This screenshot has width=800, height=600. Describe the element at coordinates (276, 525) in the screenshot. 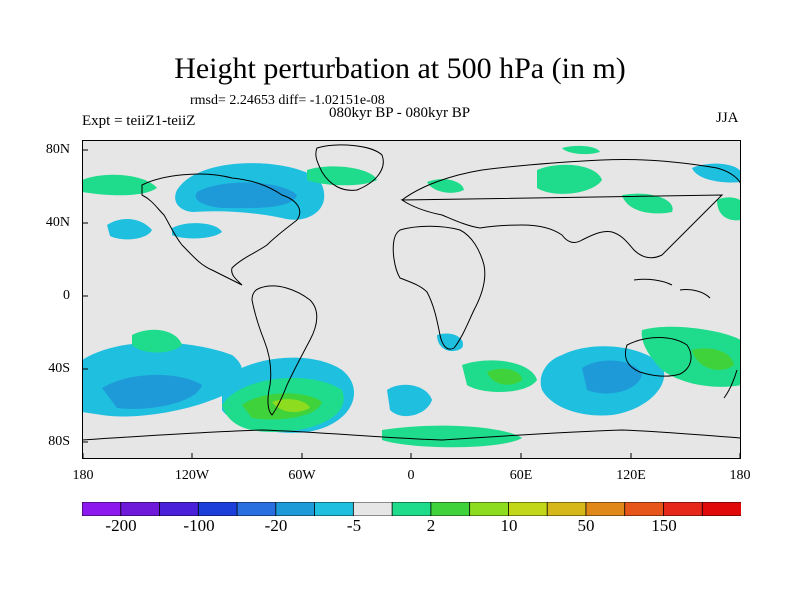

I see `colorbar-label-2: -20` at that location.